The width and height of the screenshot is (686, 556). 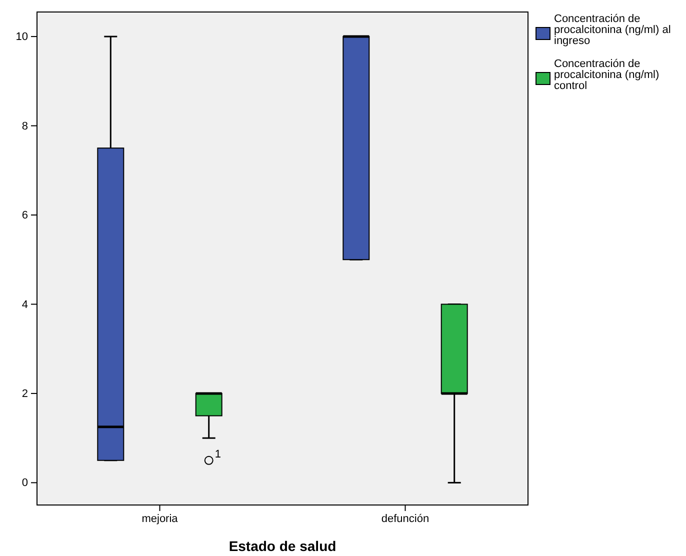 I want to click on x-axis-title: Estado de salud, so click(x=282, y=546).